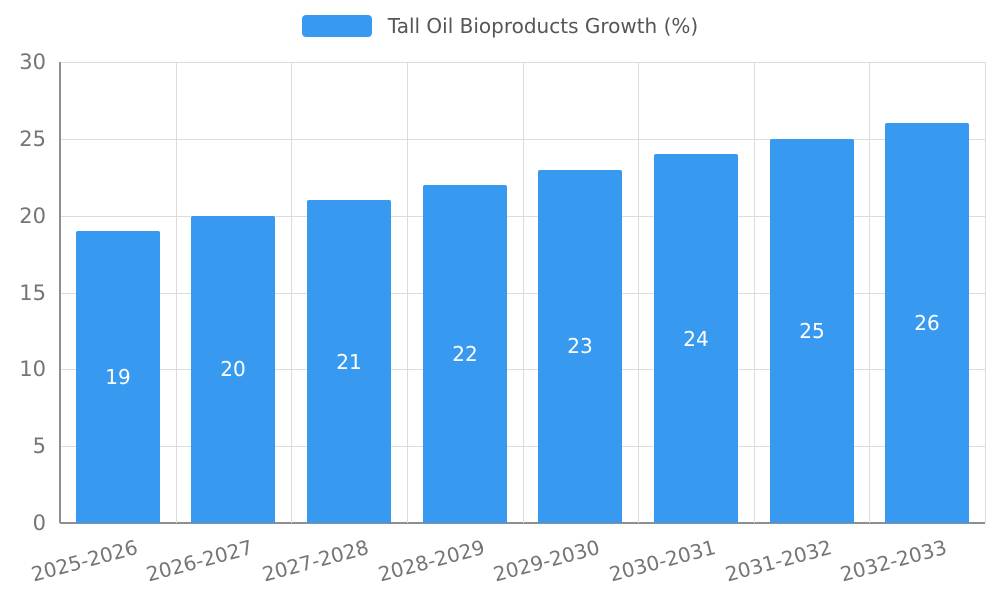  I want to click on bar-value-label: 24, so click(696, 339).